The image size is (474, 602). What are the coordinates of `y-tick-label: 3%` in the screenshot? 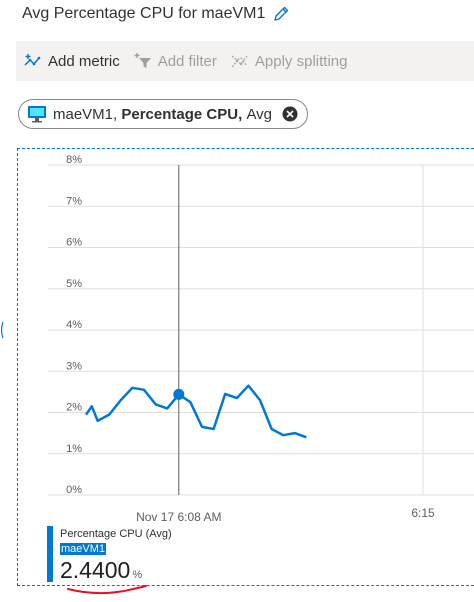 It's located at (74, 366).